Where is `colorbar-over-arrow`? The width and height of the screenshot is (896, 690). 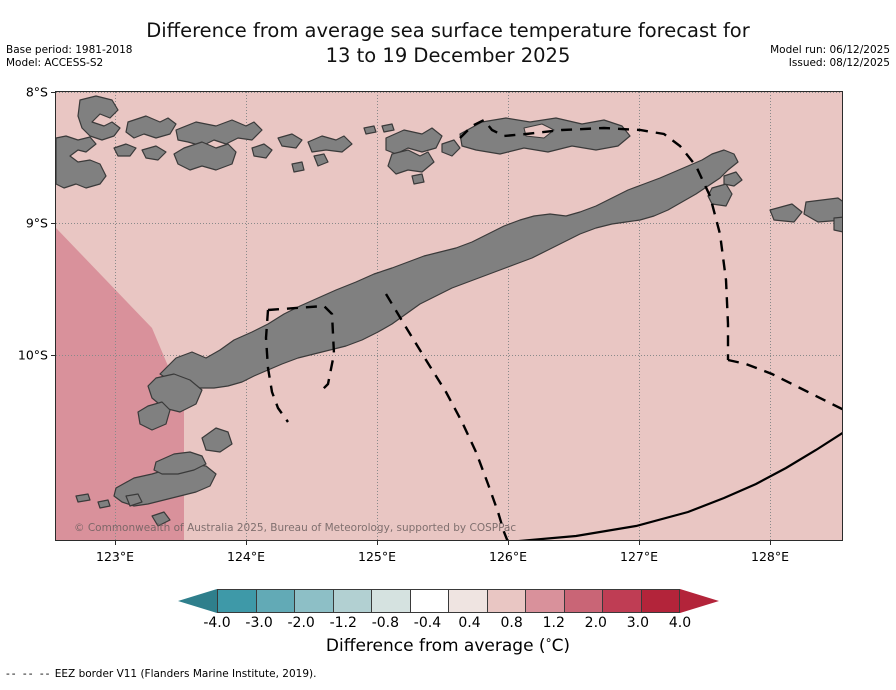 colorbar-over-arrow is located at coordinates (699, 601).